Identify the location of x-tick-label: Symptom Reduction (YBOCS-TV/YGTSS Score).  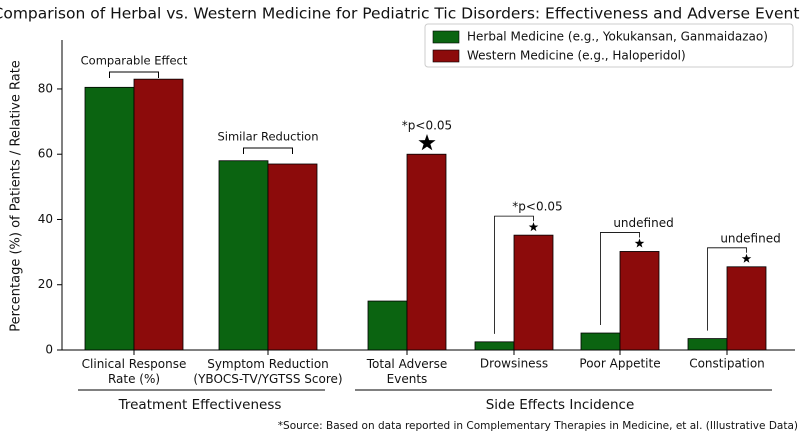
(267, 371).